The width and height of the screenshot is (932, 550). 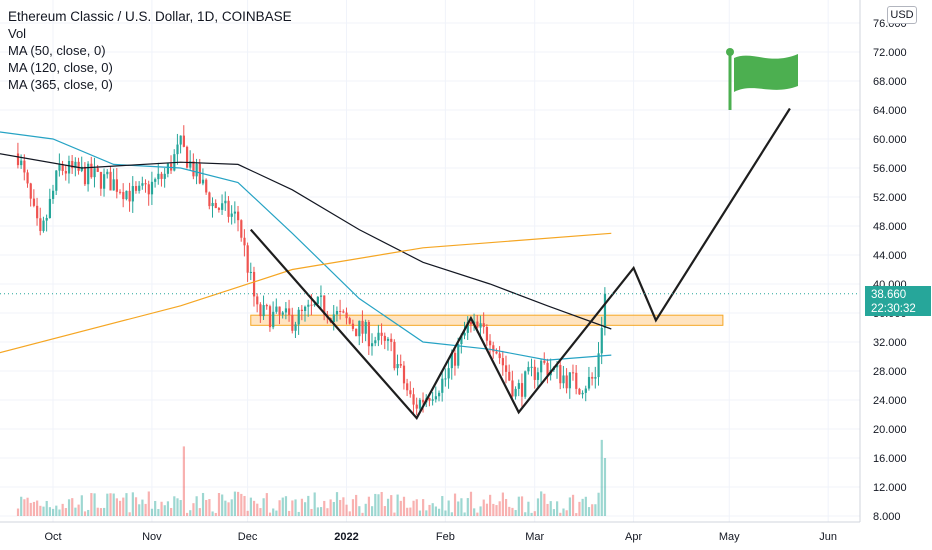 I want to click on y-tick-label: 52.000, so click(x=890, y=198).